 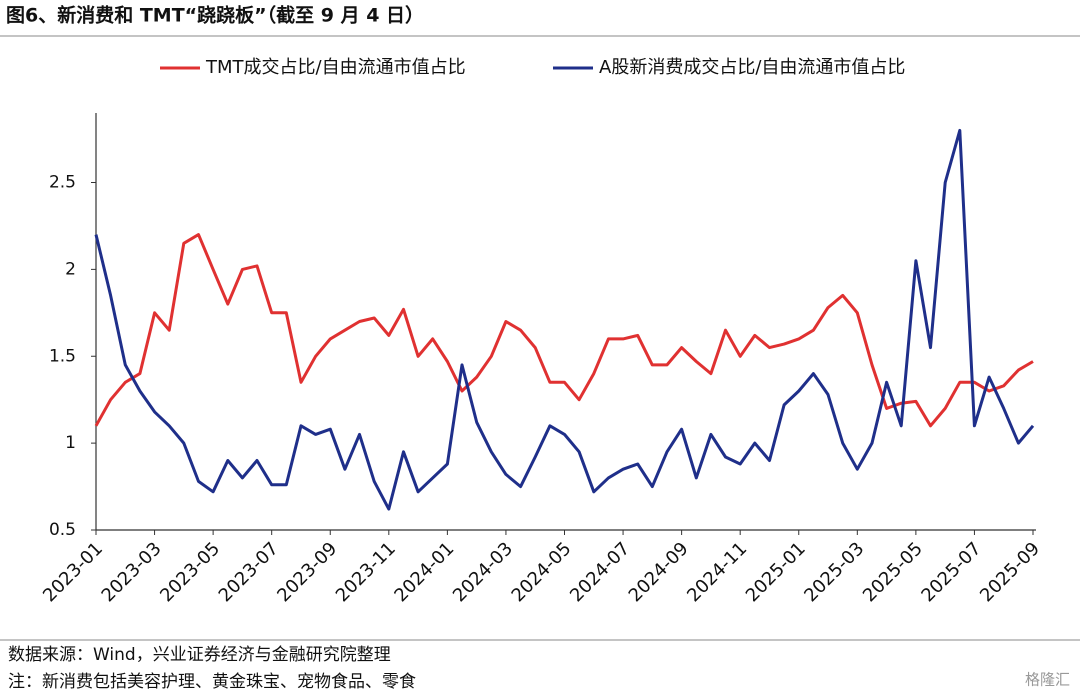 What do you see at coordinates (600, 572) in the screenshot?
I see `x-tick-label: 2024-07` at bounding box center [600, 572].